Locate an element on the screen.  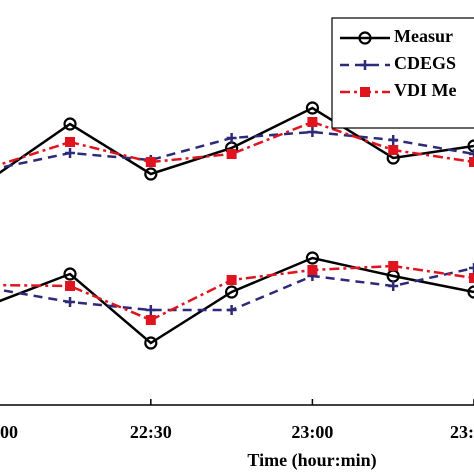
x-tick-label: 23:00 is located at coordinates (312, 432).